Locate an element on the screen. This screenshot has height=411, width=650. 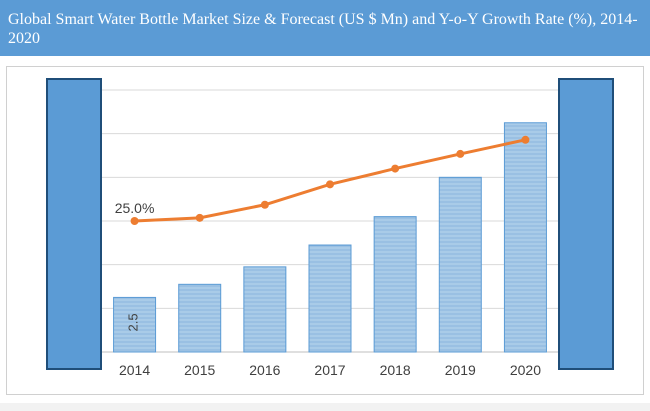
growth-point-2015 is located at coordinates (199, 217).